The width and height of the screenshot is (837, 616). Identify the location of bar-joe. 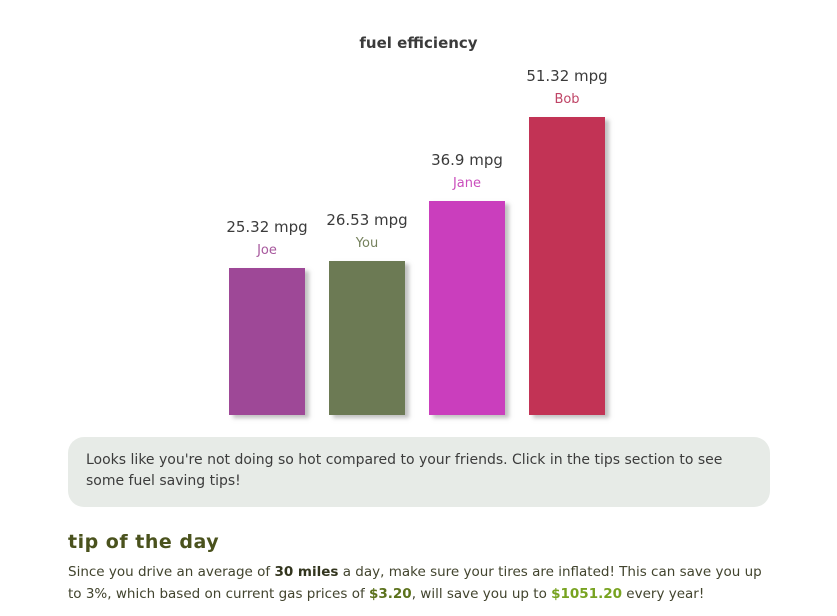
(267, 341).